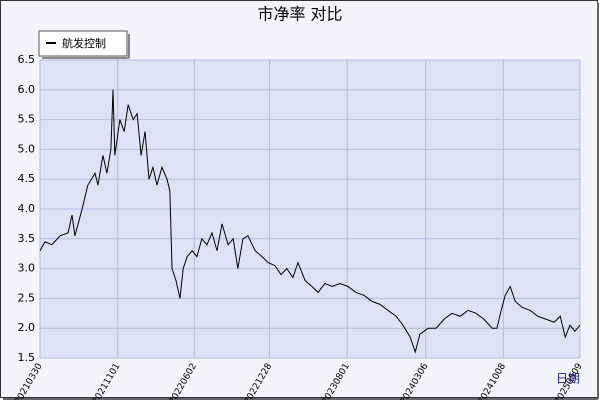  I want to click on x-axis-label: 日期, so click(568, 379).